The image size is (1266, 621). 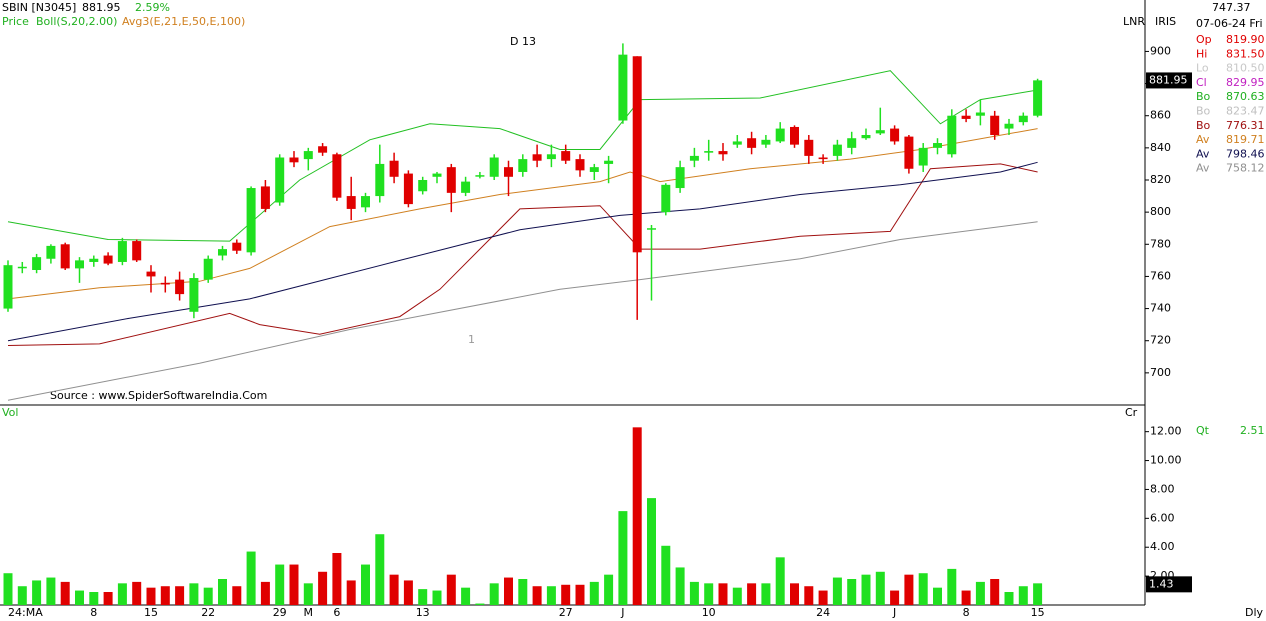 What do you see at coordinates (1160, 243) in the screenshot?
I see `y-tick-label: 780` at bounding box center [1160, 243].